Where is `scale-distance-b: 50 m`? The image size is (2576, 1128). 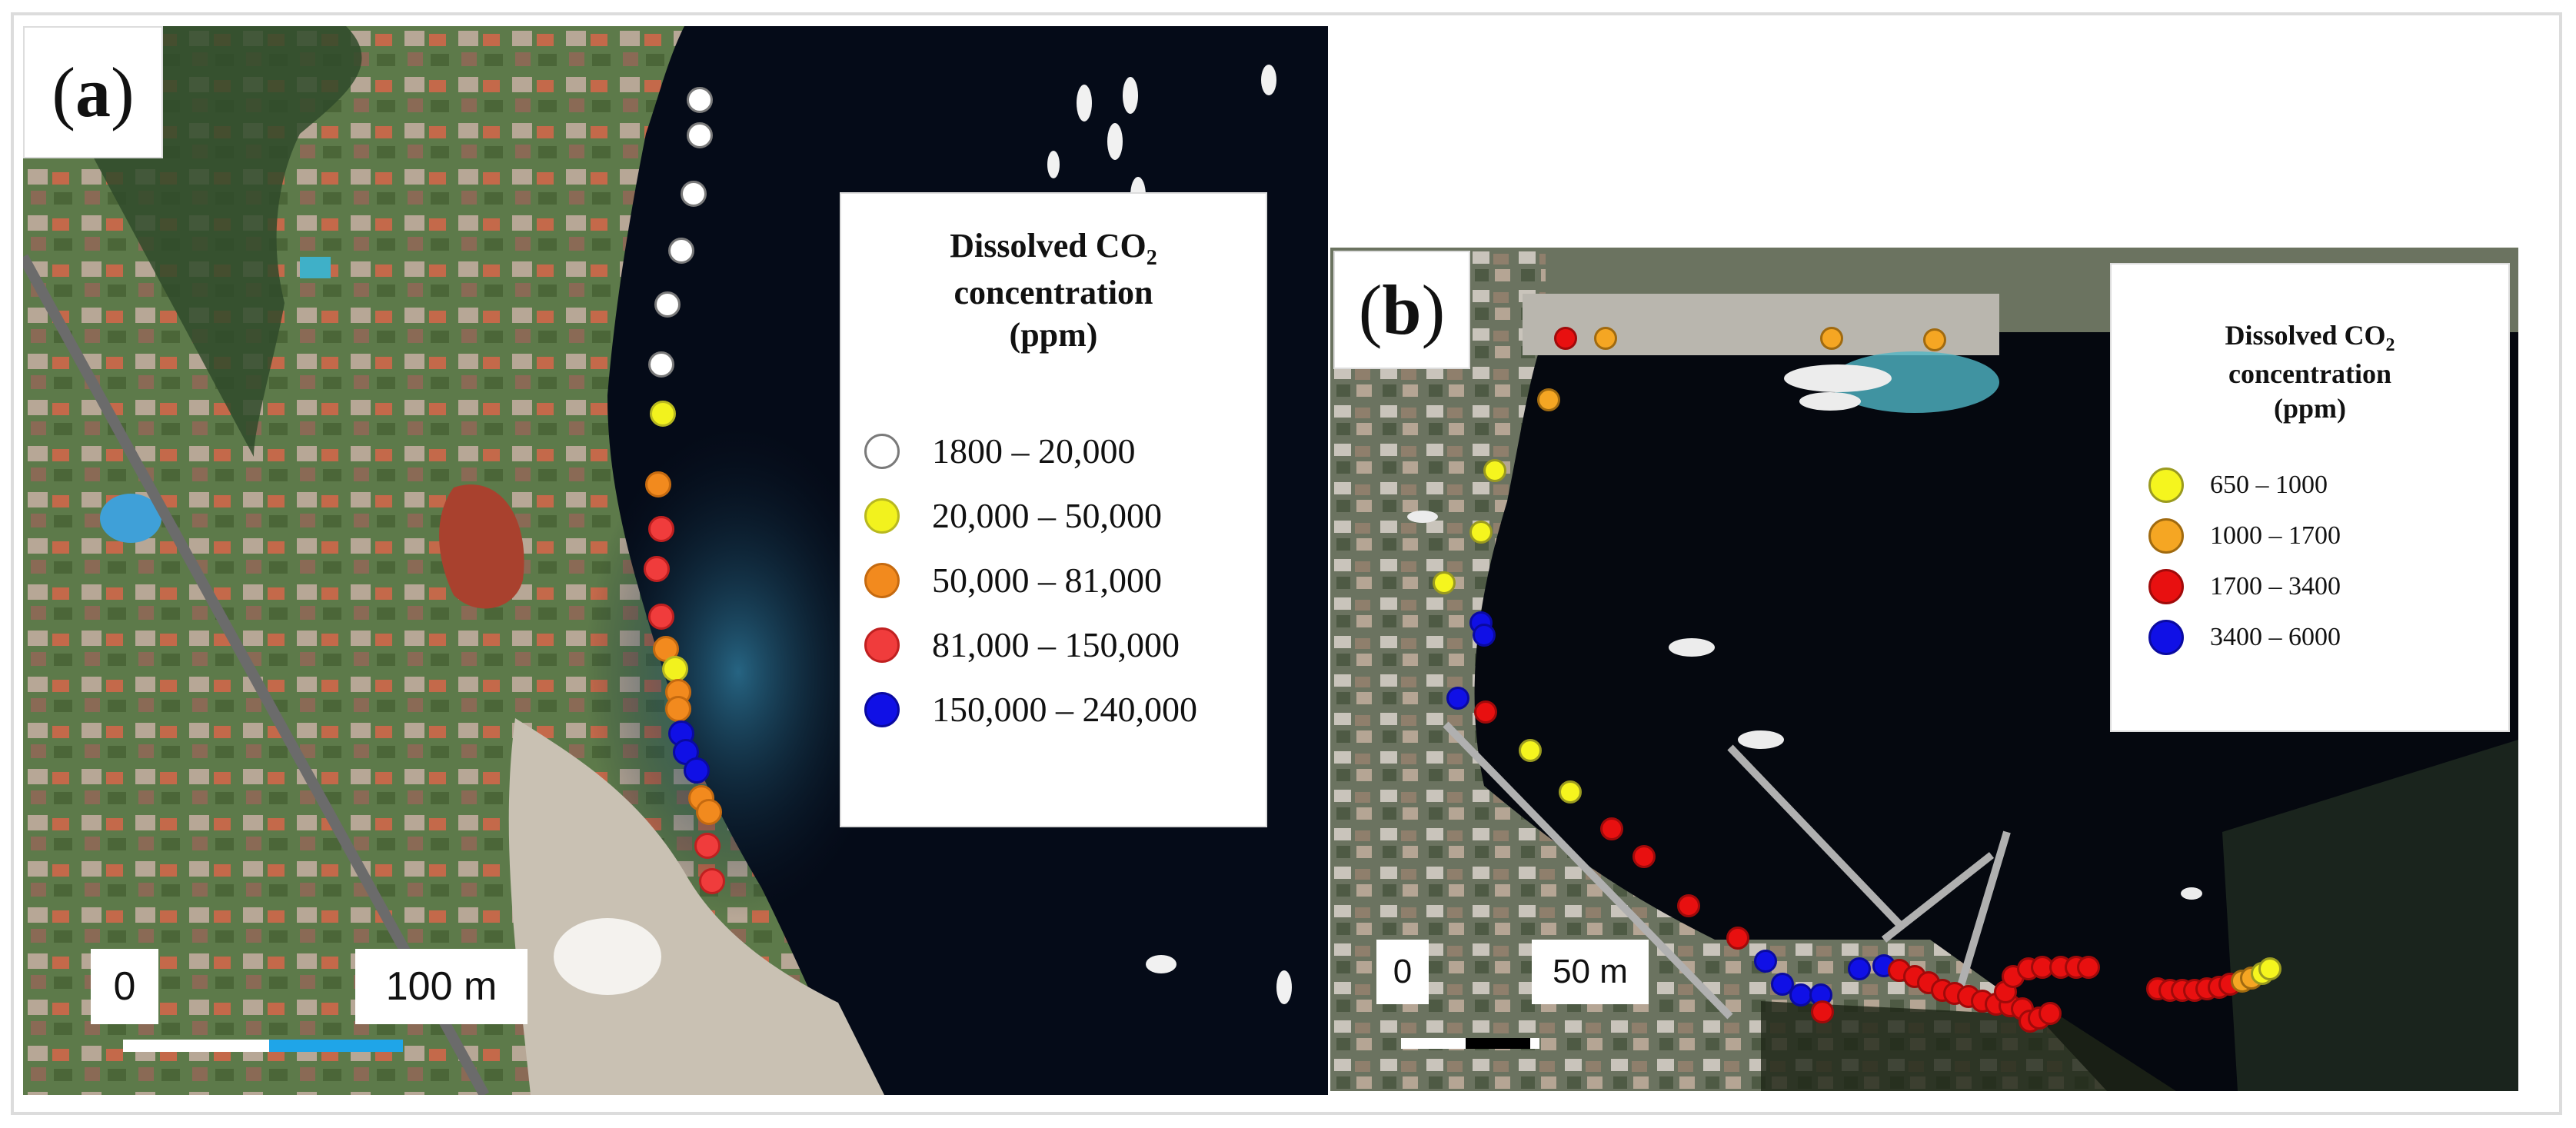 scale-distance-b: 50 m is located at coordinates (1590, 972).